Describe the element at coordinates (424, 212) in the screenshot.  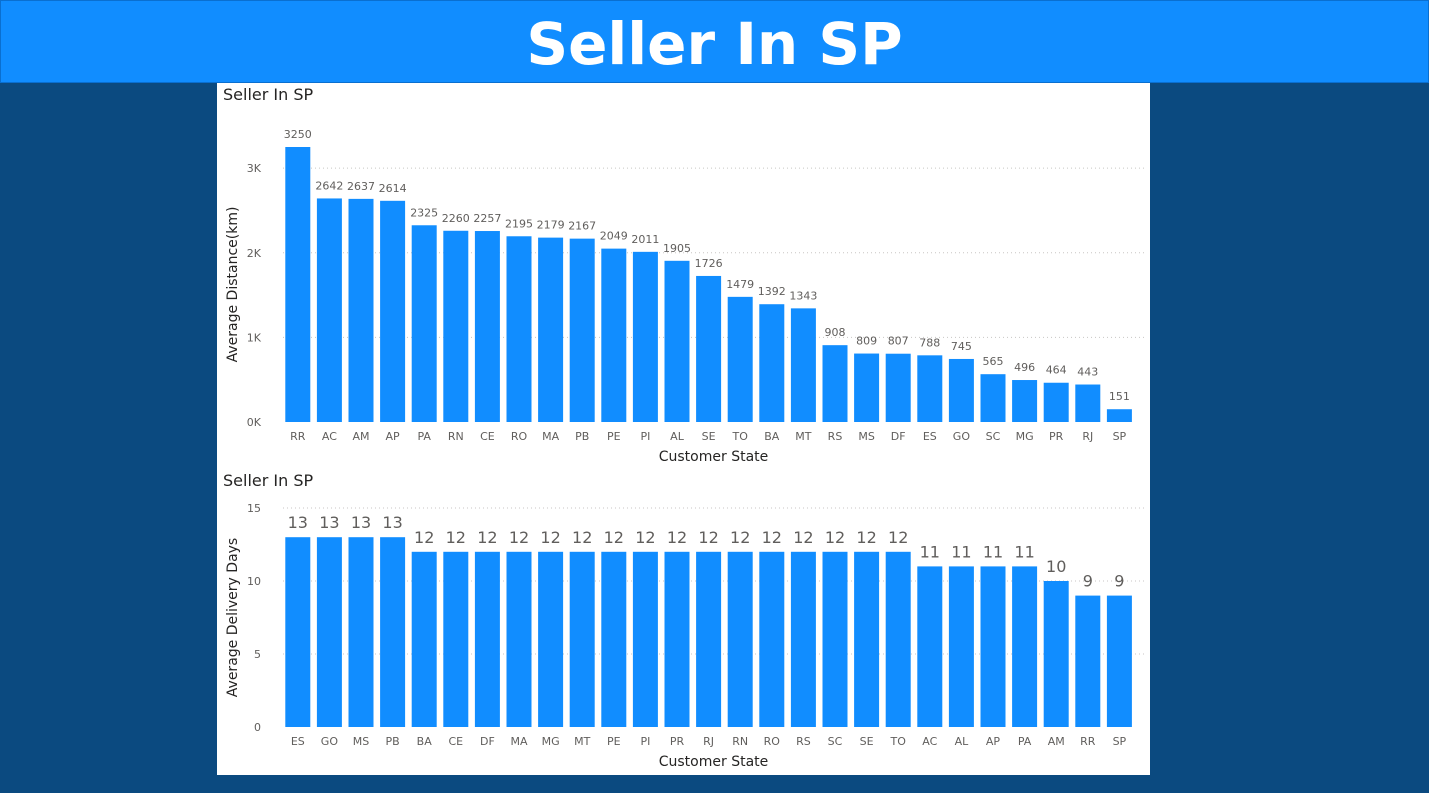
I see `data-label: 2325` at that location.